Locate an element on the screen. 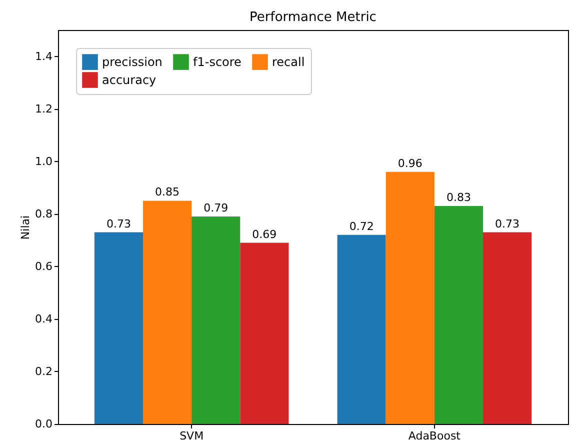 The height and width of the screenshot is (445, 579). data-label: 0.69 is located at coordinates (264, 234).